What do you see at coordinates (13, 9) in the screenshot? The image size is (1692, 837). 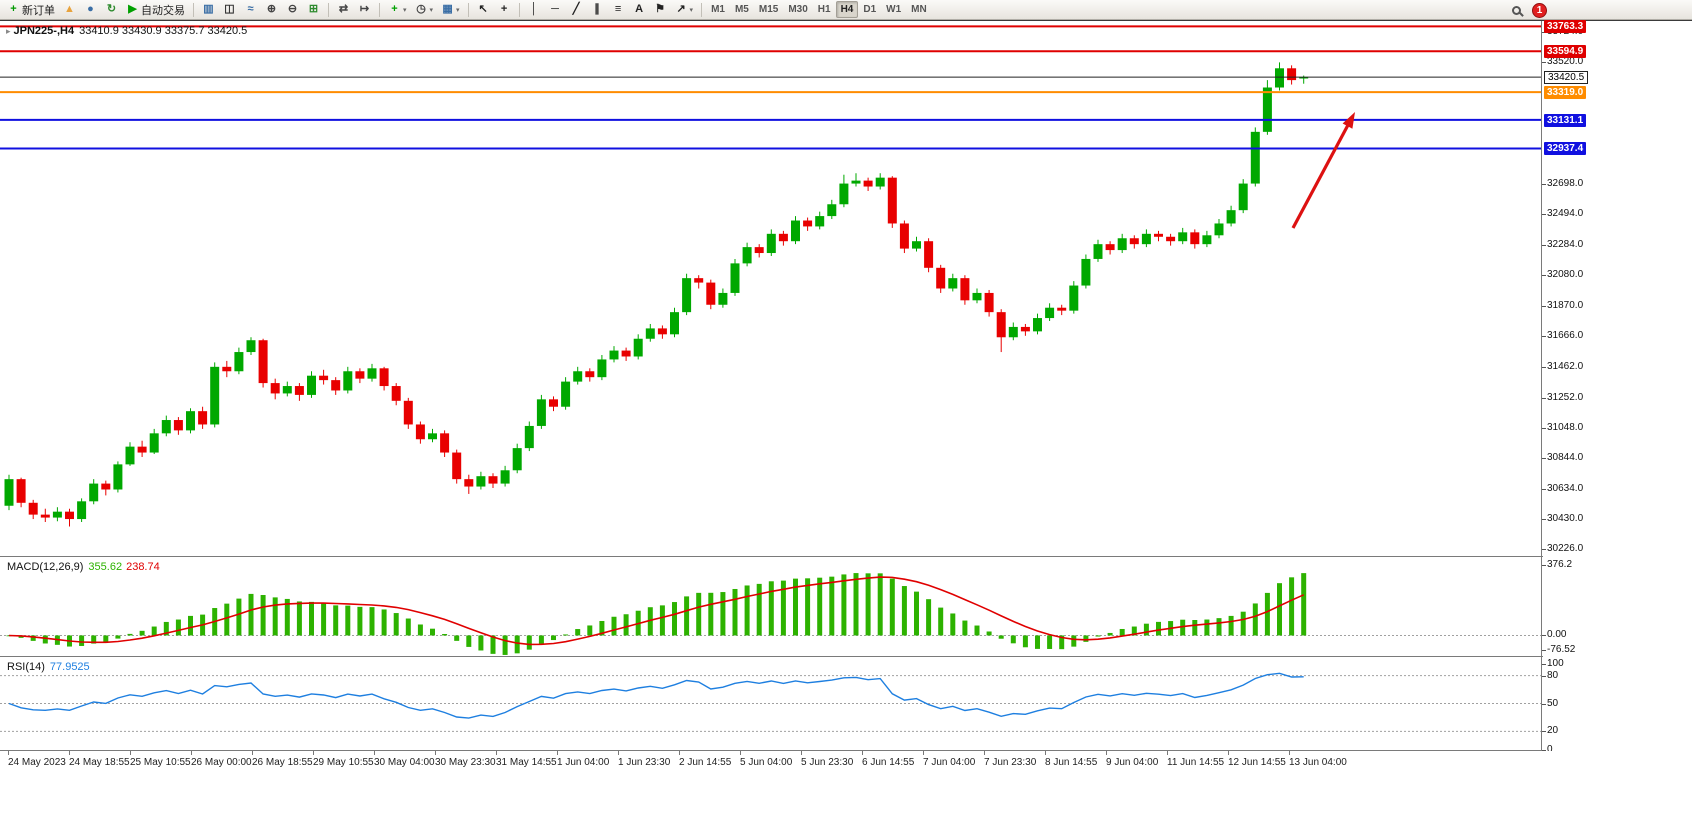 I see `new-order-icon: +` at bounding box center [13, 9].